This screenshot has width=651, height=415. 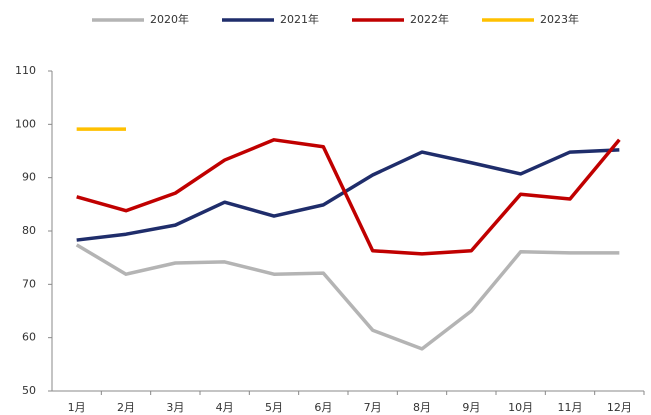 I want to click on x-tick-label: 6月, so click(x=323, y=407).